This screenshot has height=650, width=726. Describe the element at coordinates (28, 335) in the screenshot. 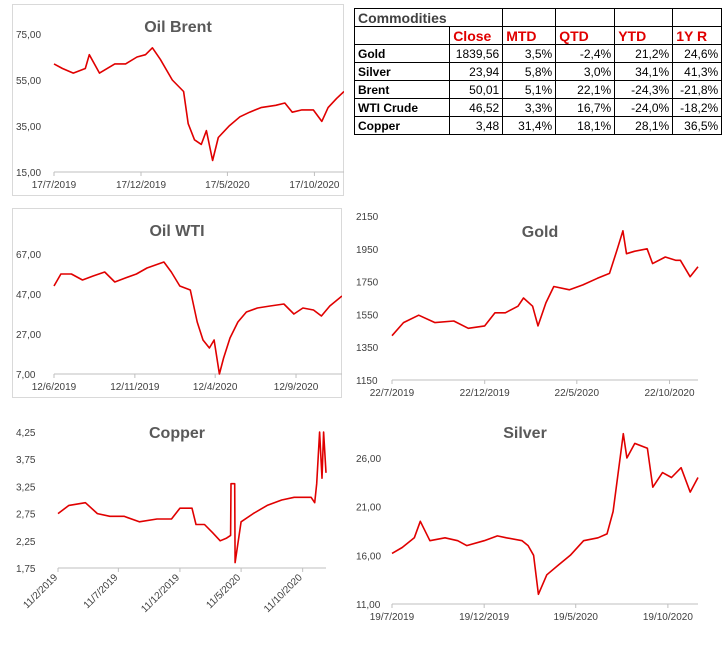

I see `y-tick-label: 27,00` at that location.